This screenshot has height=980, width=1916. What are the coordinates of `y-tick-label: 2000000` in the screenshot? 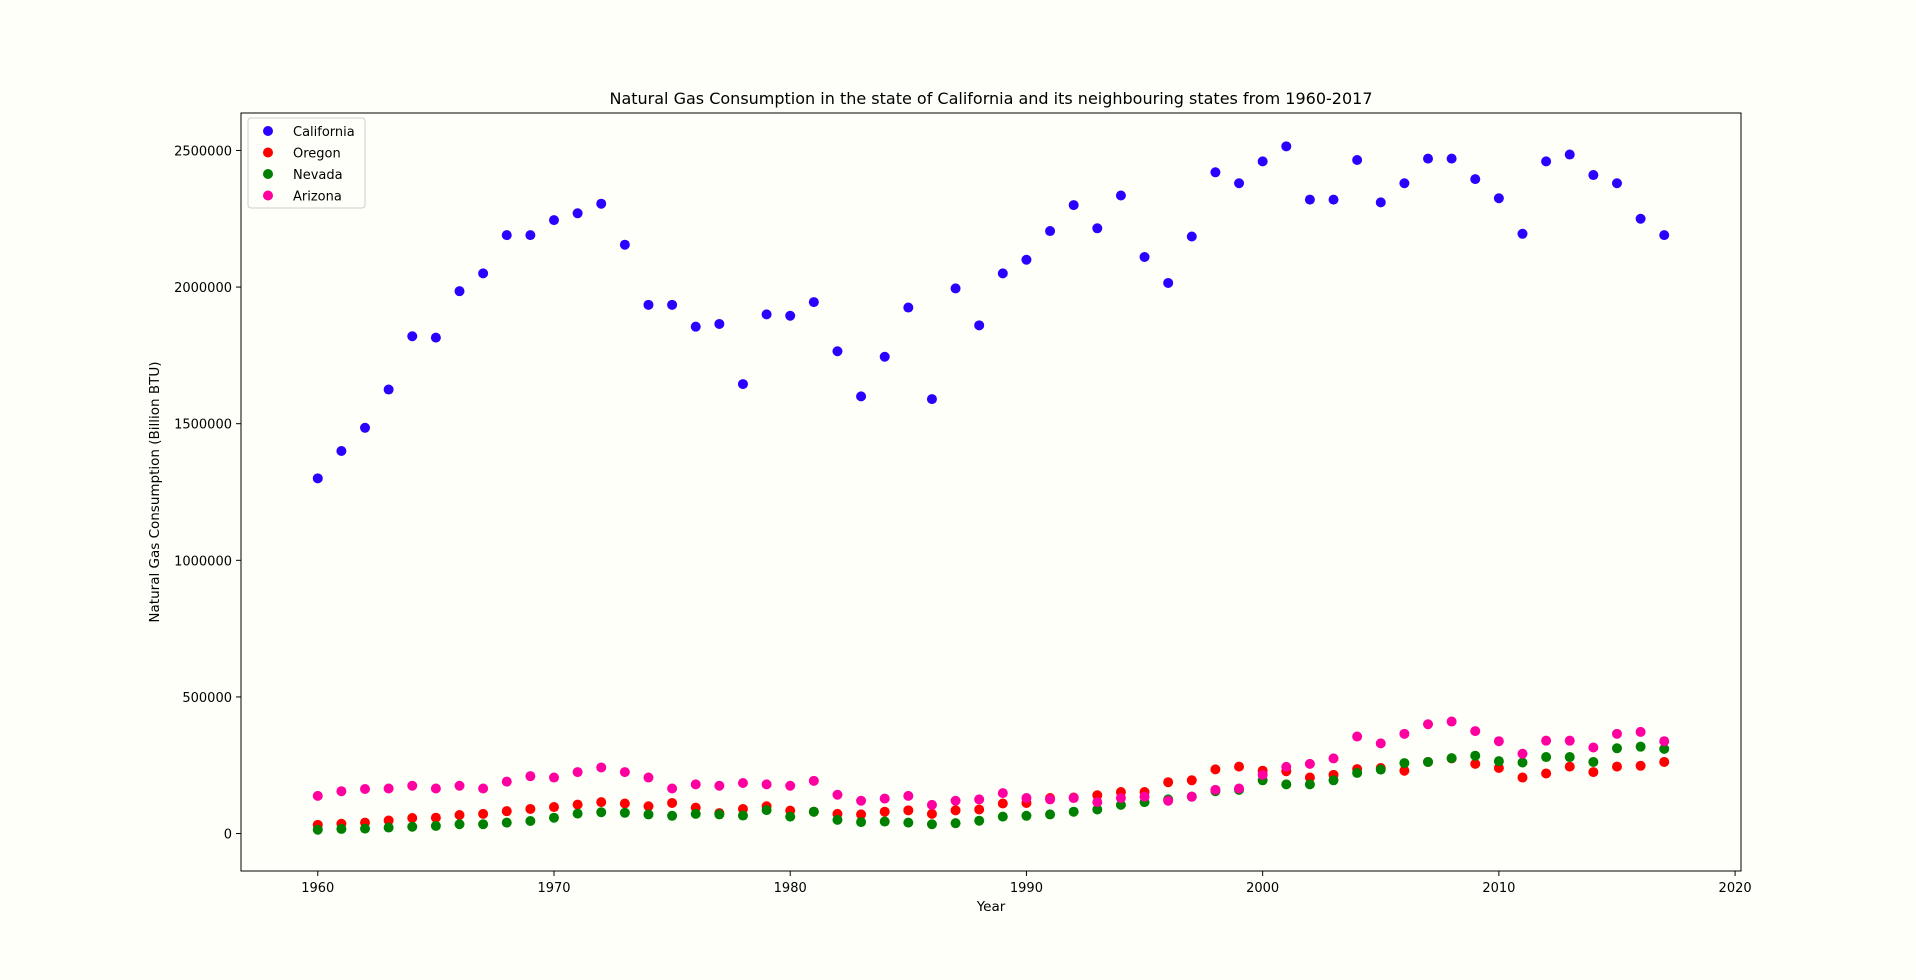 It's located at (203, 288).